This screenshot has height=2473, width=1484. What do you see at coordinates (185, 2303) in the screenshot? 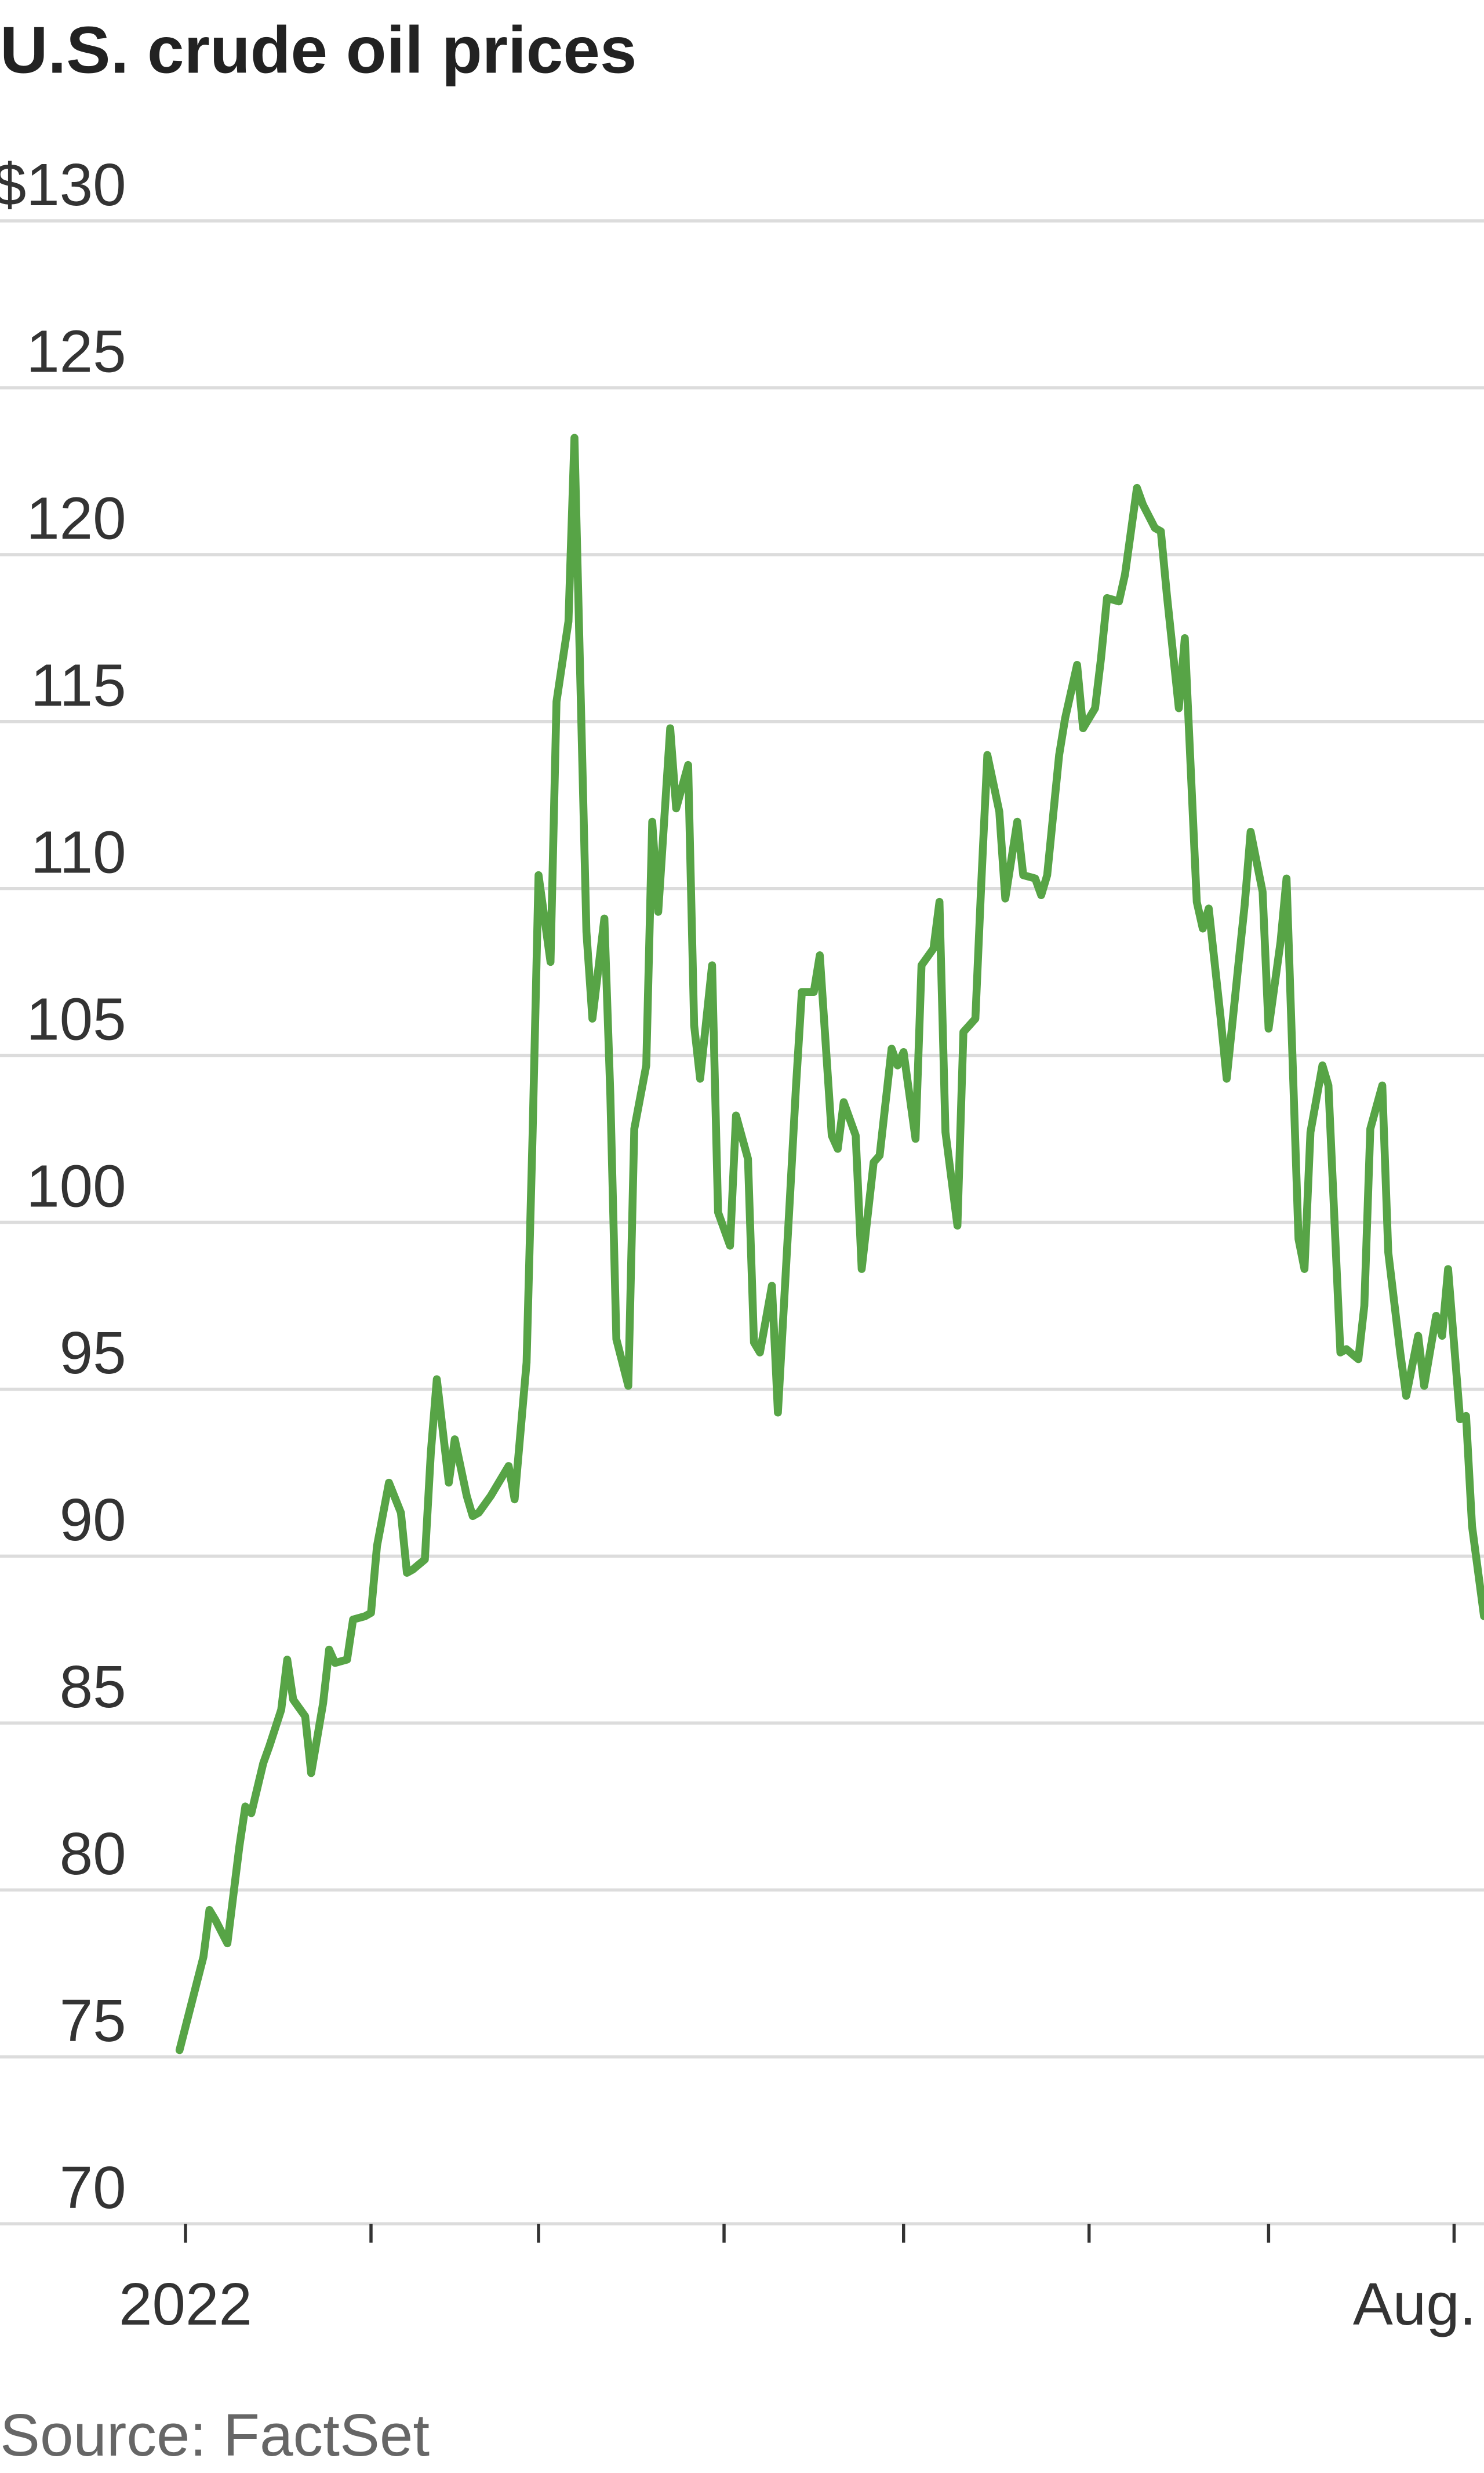
I see `x-tick-label: 2022` at bounding box center [185, 2303].